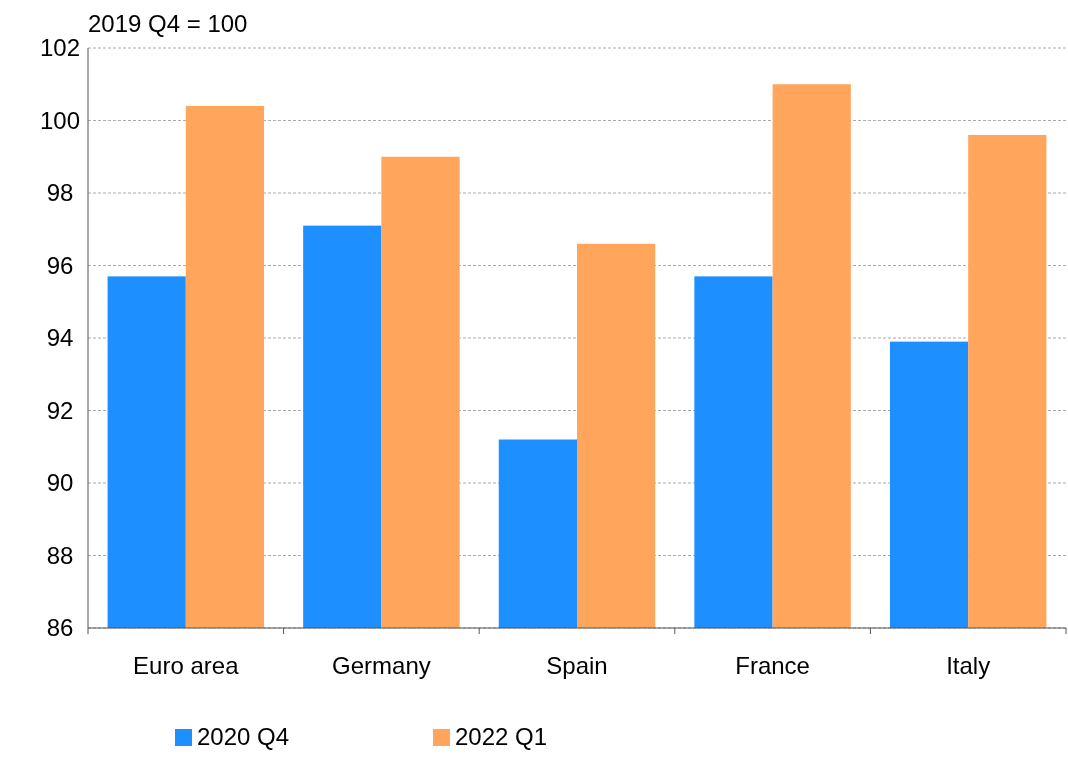 This screenshot has height=761, width=1068. Describe the element at coordinates (186, 665) in the screenshot. I see `x-tick-label: Euro area` at that location.